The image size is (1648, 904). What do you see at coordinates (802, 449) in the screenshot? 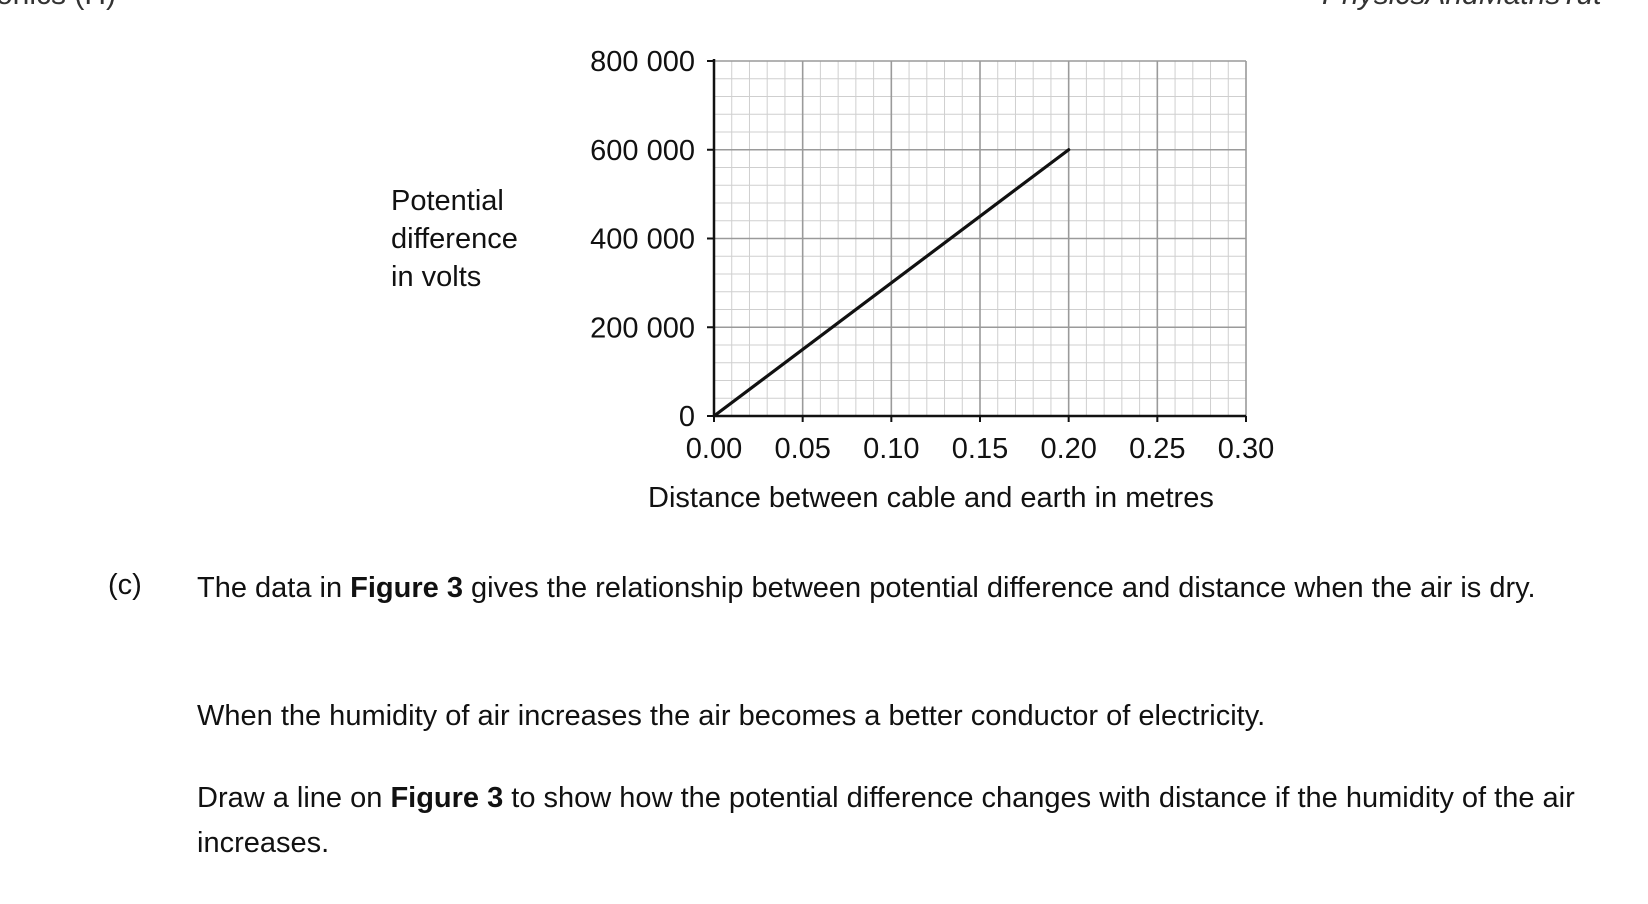
I see `x-tick-label: 0.05` at bounding box center [802, 449].